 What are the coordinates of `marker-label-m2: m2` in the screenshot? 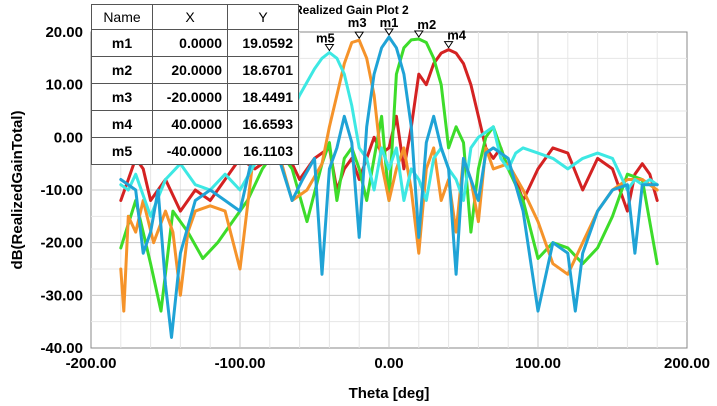 It's located at (426, 24).